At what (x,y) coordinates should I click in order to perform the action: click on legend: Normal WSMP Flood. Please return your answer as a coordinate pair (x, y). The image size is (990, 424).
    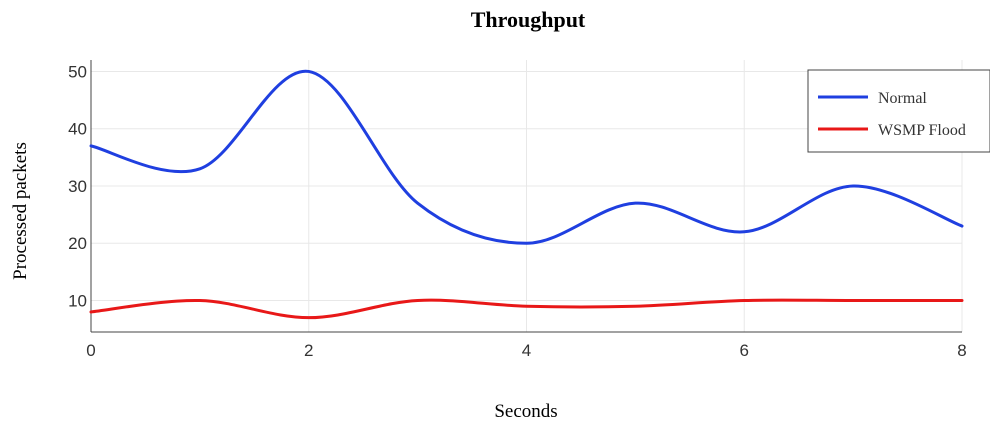
    Looking at the image, I should click on (898, 111).